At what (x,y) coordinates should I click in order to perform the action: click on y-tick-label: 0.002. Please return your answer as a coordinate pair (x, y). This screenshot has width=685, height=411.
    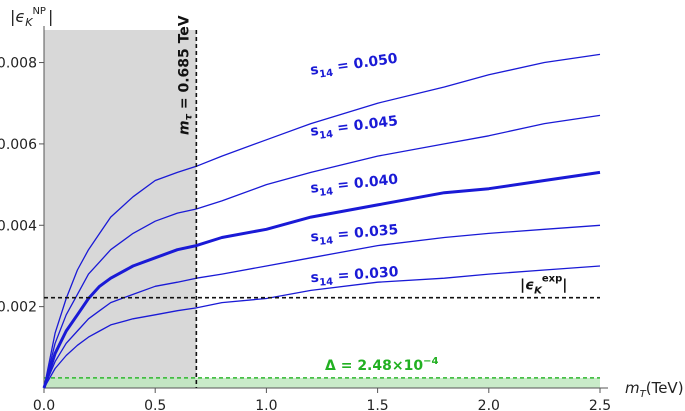
    Looking at the image, I should click on (18, 308).